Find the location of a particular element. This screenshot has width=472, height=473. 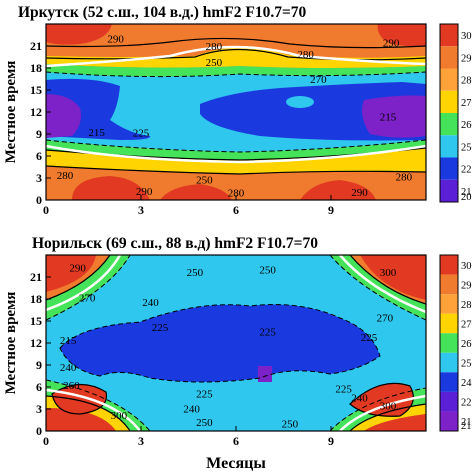

y-tick-label: 21 is located at coordinates (36, 46).